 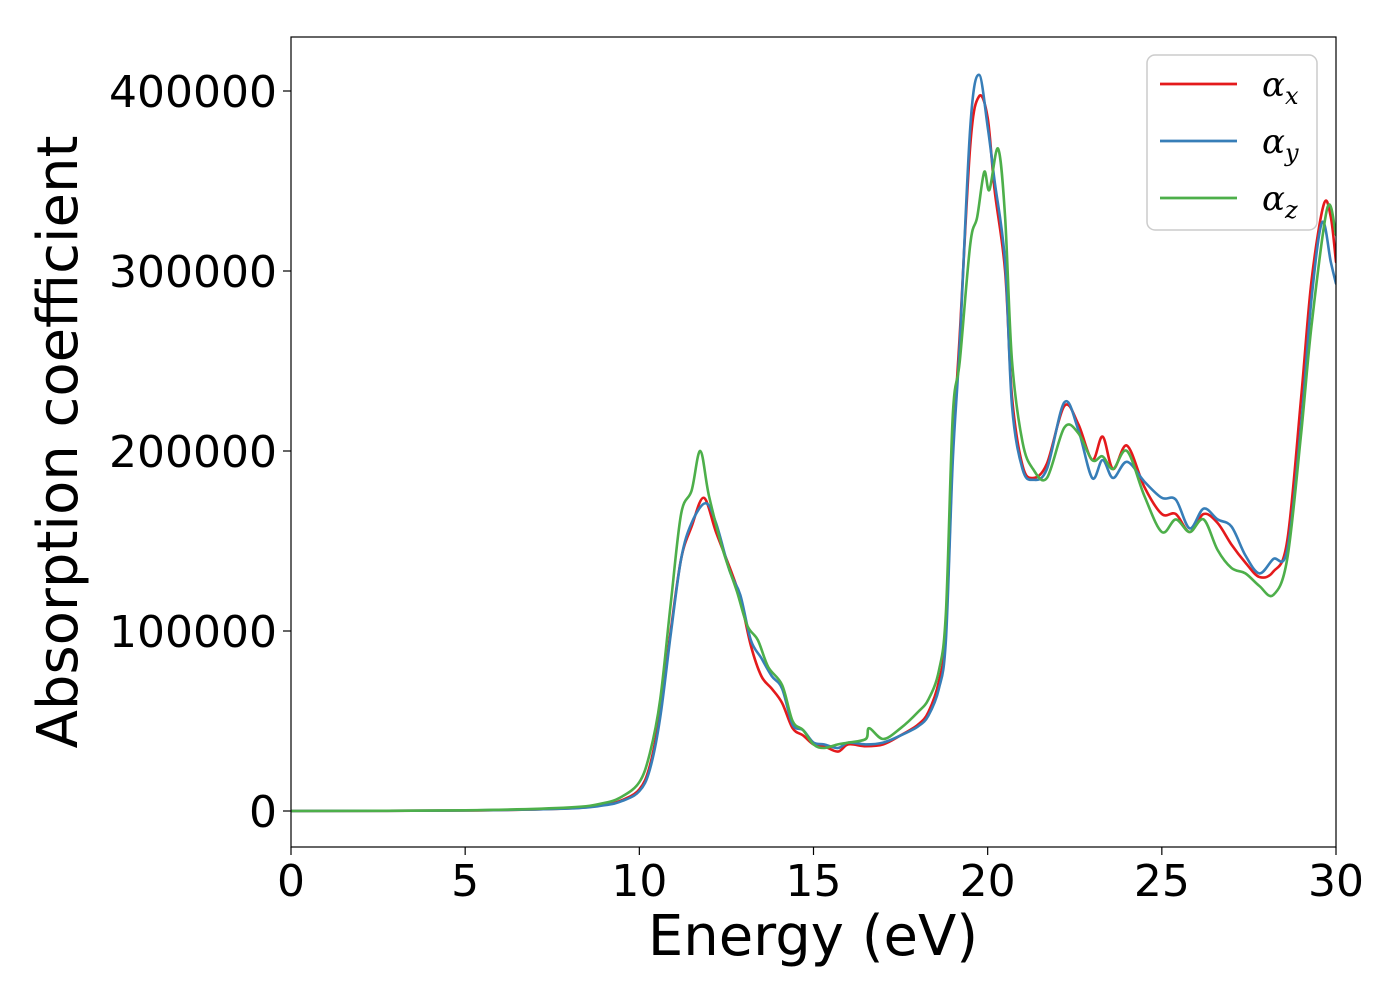 What do you see at coordinates (465, 881) in the screenshot?
I see `x-tick-label: 5` at bounding box center [465, 881].